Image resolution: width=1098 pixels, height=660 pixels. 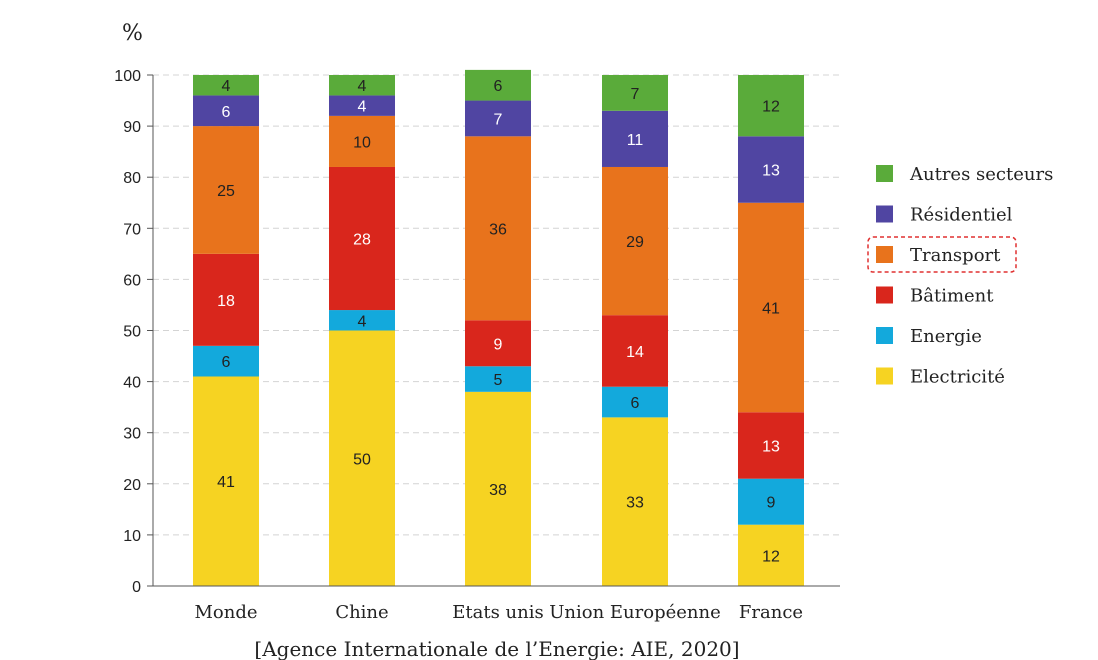 What do you see at coordinates (132, 33) in the screenshot?
I see `unit-label: %` at bounding box center [132, 33].